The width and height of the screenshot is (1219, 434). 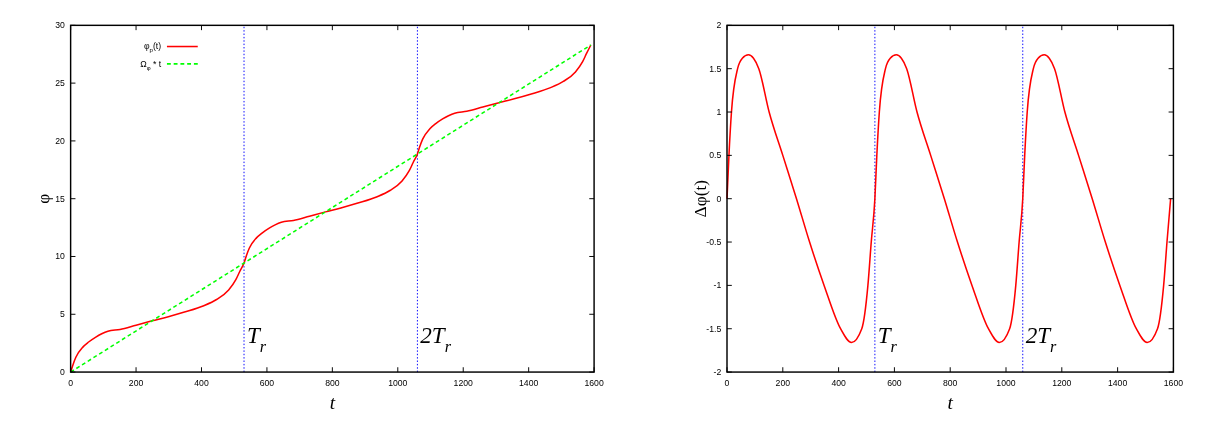 I want to click on legend-label: Ω$_{φ}$ * t, so click(x=151, y=64).